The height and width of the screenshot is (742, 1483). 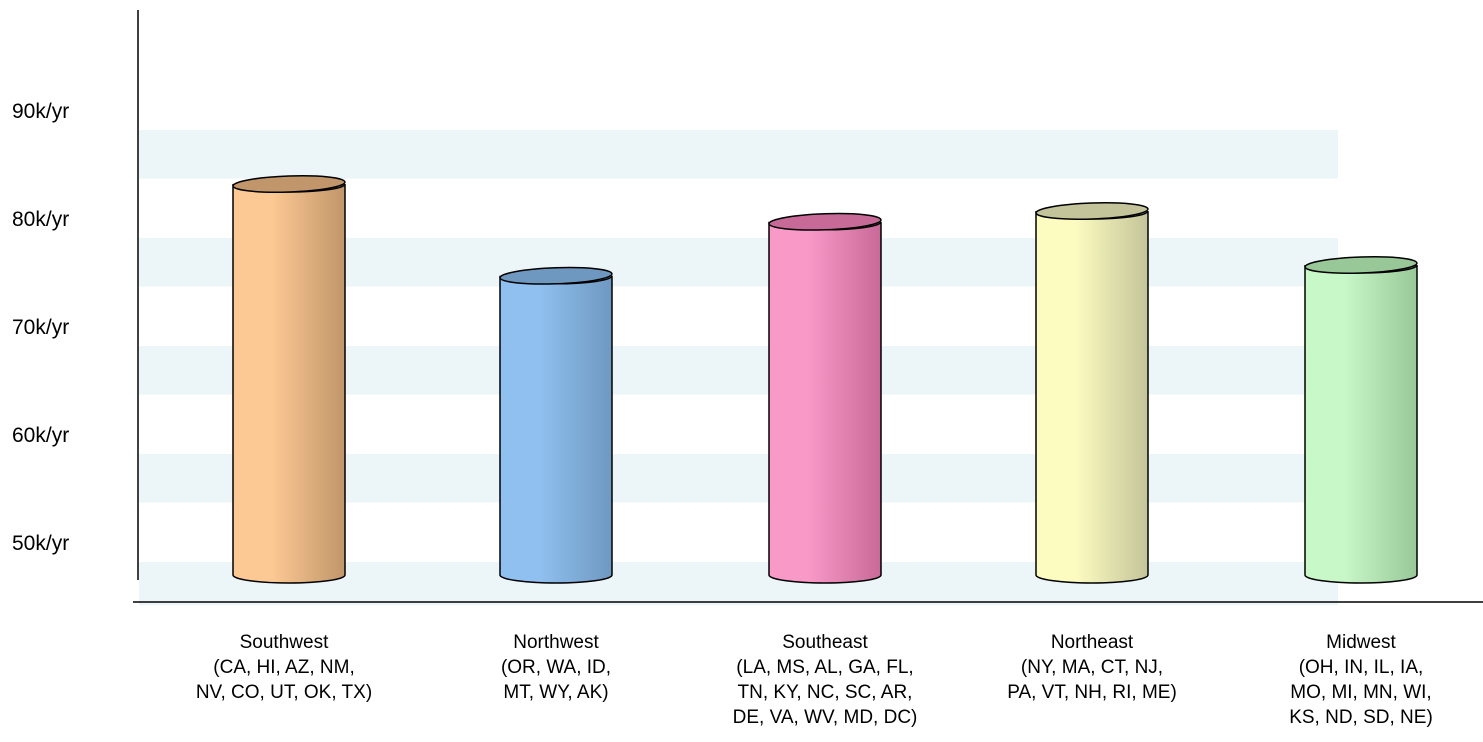 What do you see at coordinates (825, 717) in the screenshot?
I see `category-detail-line: DE, VA, WV, MD, DC)` at bounding box center [825, 717].